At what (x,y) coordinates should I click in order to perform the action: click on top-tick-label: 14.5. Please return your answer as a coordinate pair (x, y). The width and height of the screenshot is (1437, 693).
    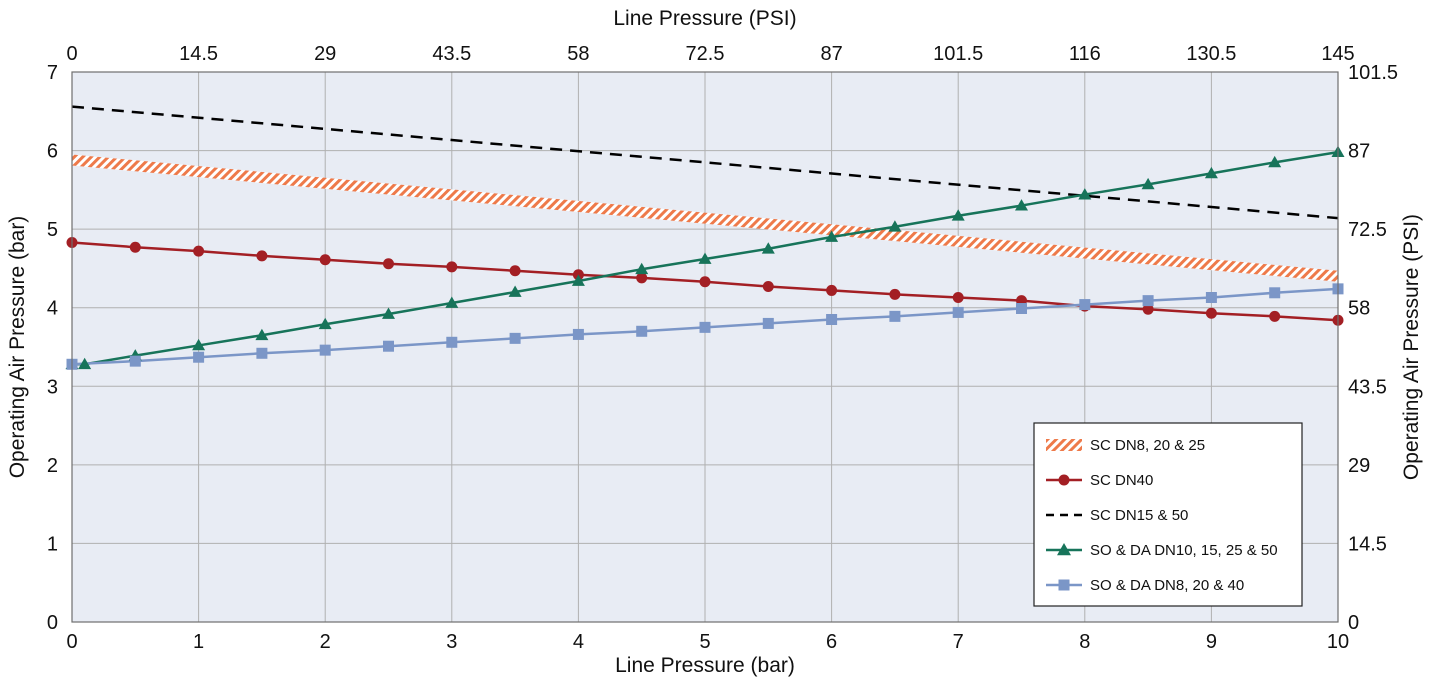
    Looking at the image, I should click on (198, 54).